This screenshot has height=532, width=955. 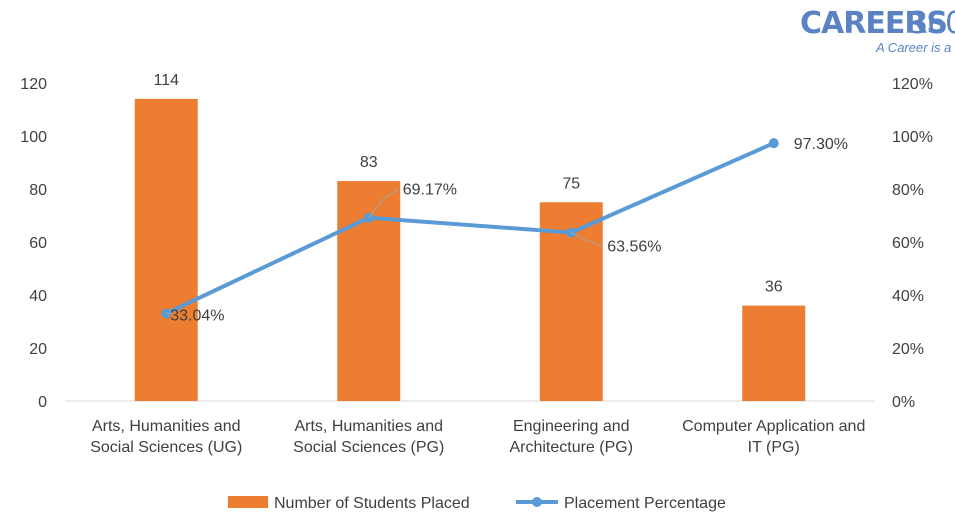 I want to click on legend-line-label: Placement Percentage, so click(x=645, y=503).